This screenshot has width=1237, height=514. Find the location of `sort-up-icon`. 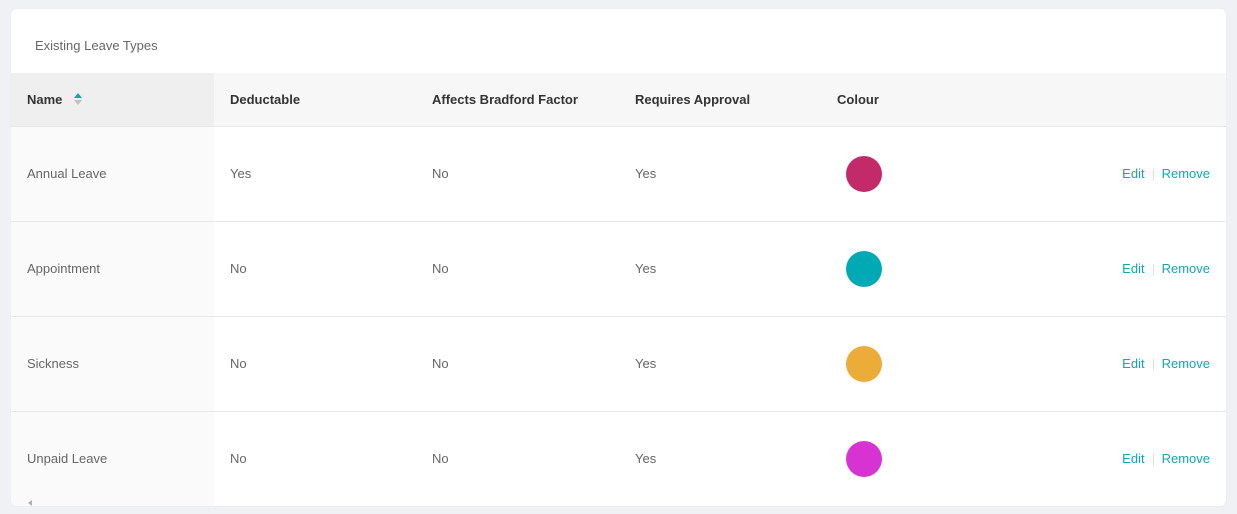

sort-up-icon is located at coordinates (78, 96).